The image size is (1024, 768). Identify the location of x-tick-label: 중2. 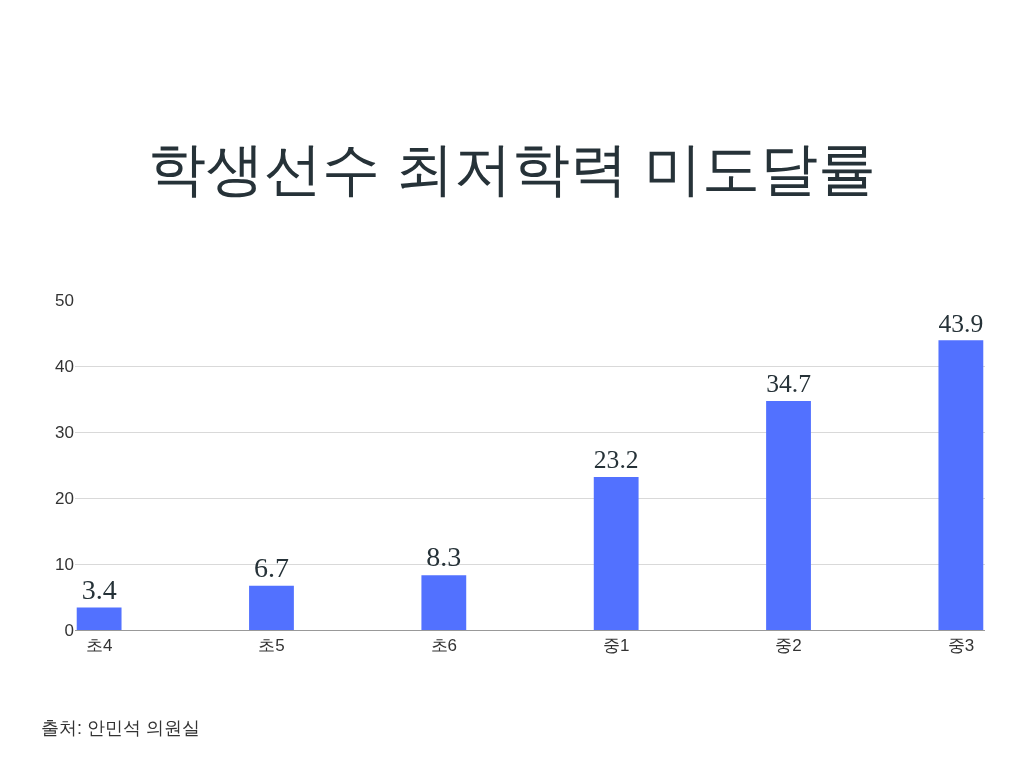
(788, 646).